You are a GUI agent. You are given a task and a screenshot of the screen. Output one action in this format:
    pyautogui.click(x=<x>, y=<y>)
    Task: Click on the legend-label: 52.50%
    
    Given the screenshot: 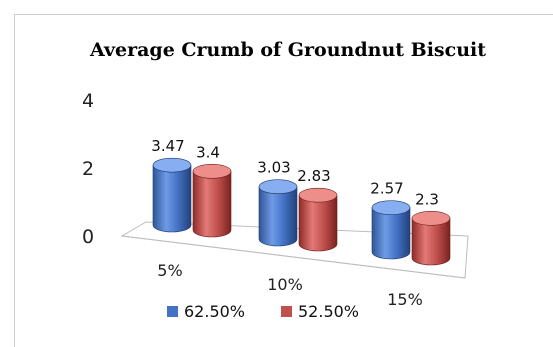 What is the action you would take?
    pyautogui.click(x=328, y=311)
    